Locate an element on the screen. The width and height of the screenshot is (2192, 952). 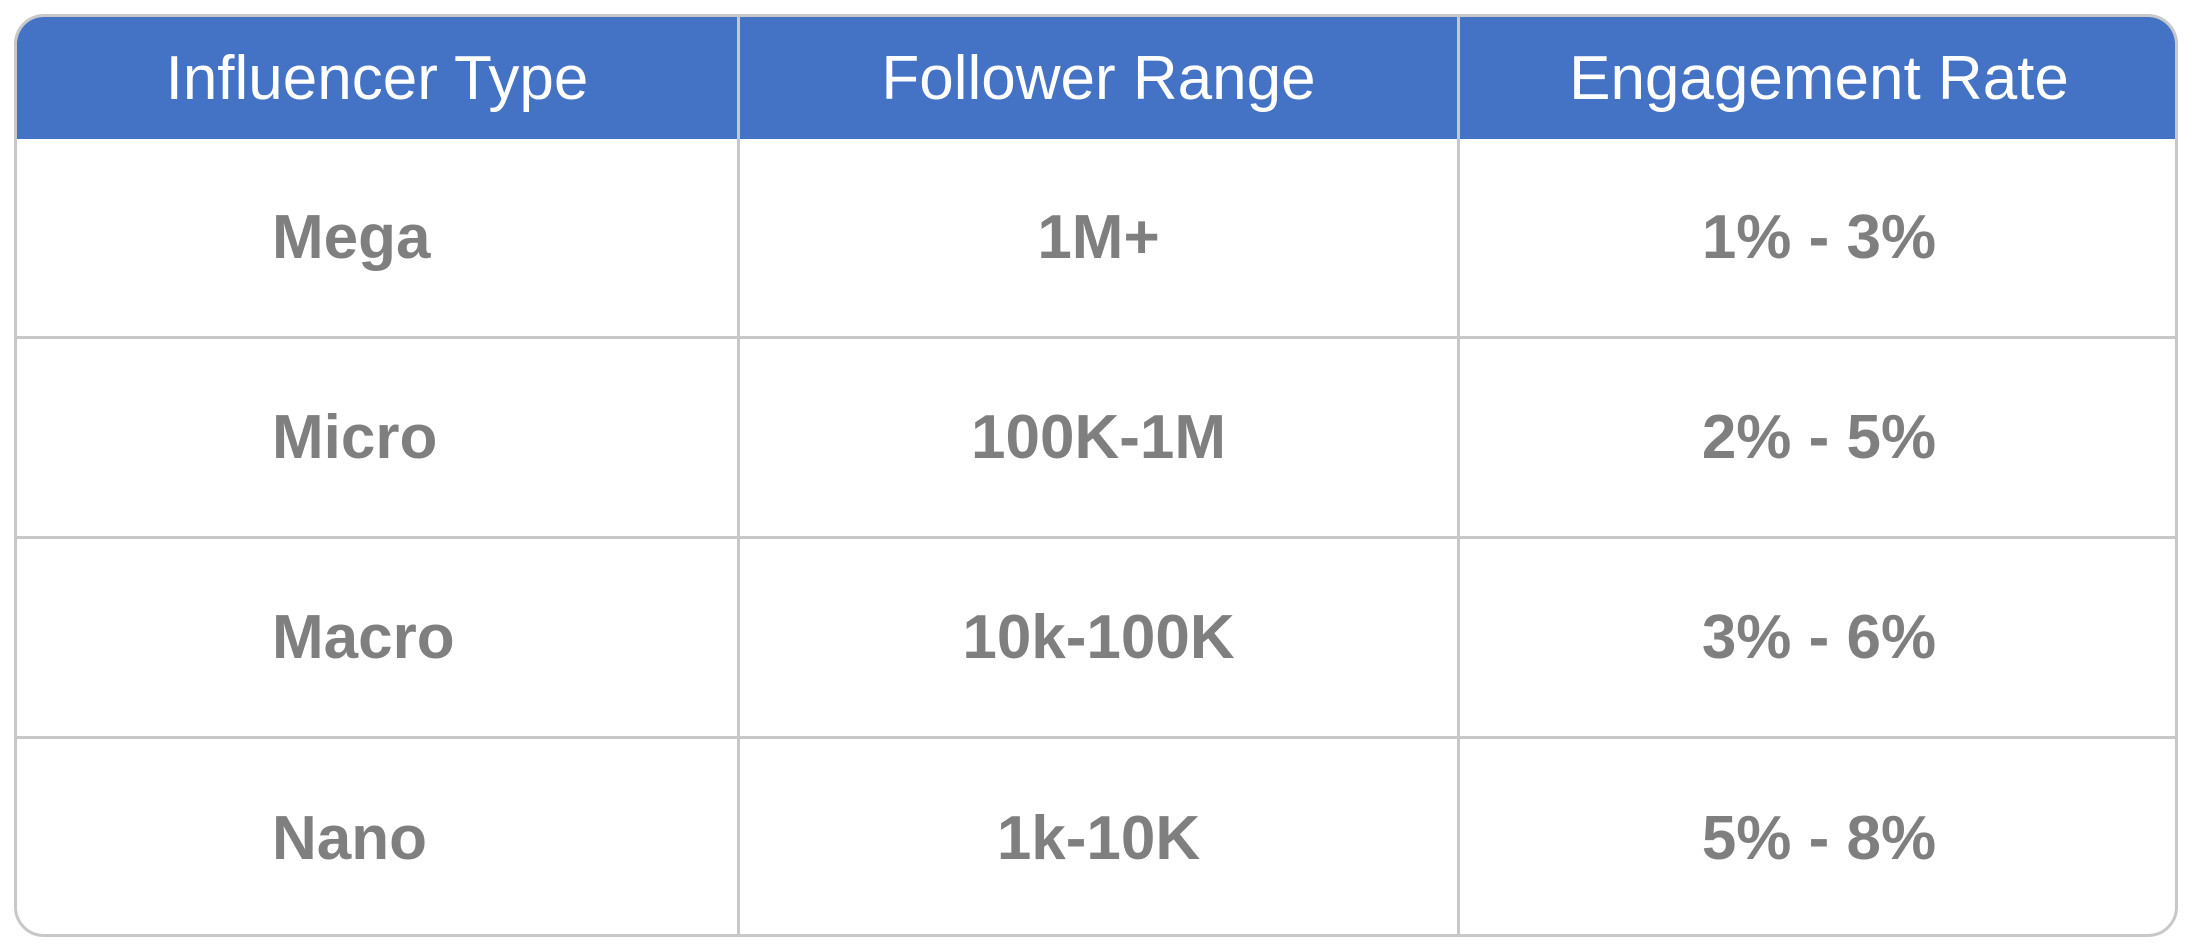
table-cell-follower-range: 1k-10K is located at coordinates (1100, 836).